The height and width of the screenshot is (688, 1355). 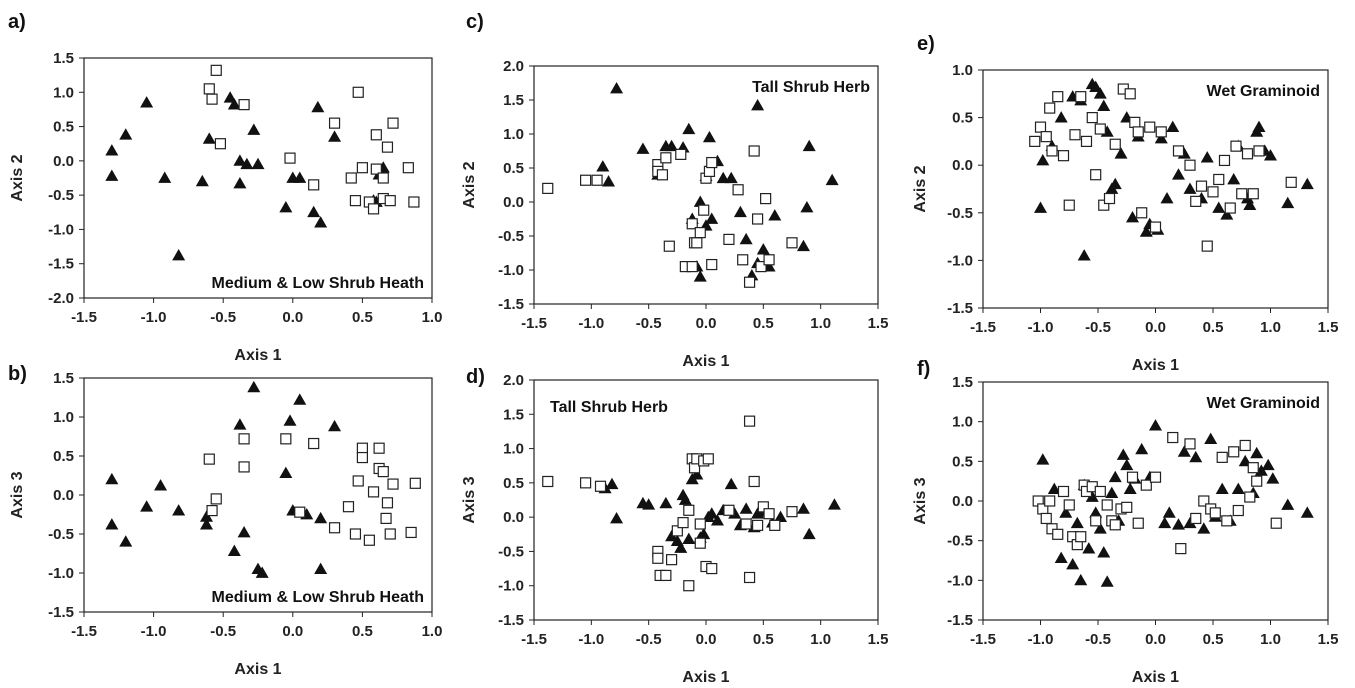 What do you see at coordinates (318, 597) in the screenshot?
I see `panel-title: Medium & Low Shrub Heath` at bounding box center [318, 597].